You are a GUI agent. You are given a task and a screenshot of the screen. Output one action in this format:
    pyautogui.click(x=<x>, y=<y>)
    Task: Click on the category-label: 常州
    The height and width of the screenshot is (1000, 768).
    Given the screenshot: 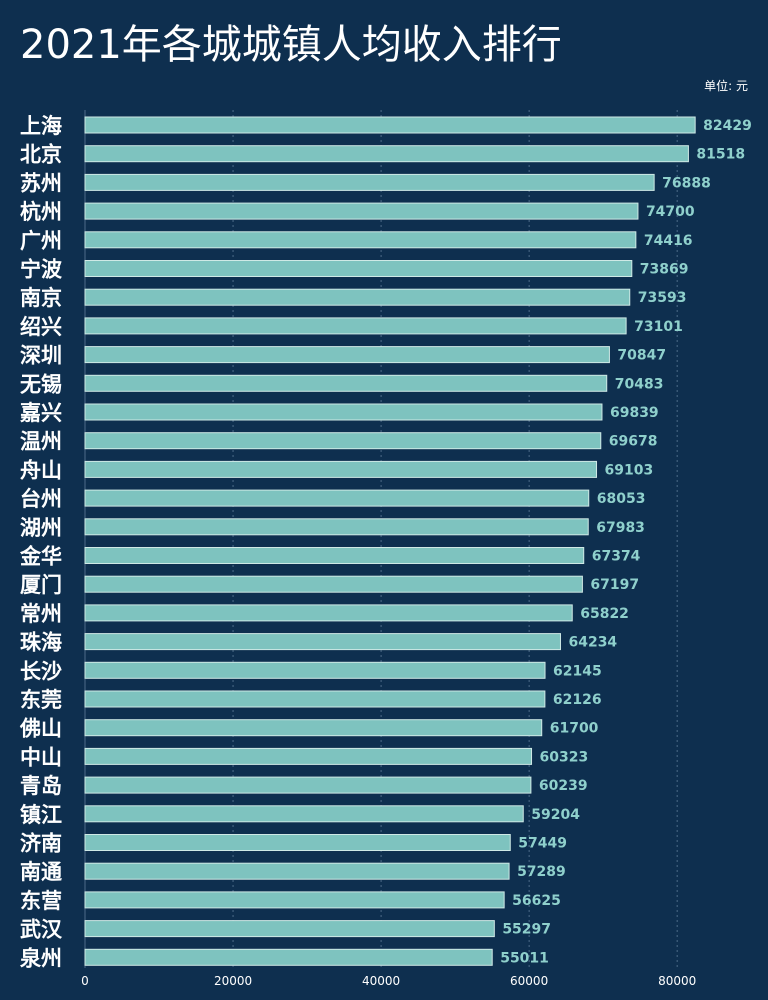 What is the action you would take?
    pyautogui.click(x=41, y=614)
    